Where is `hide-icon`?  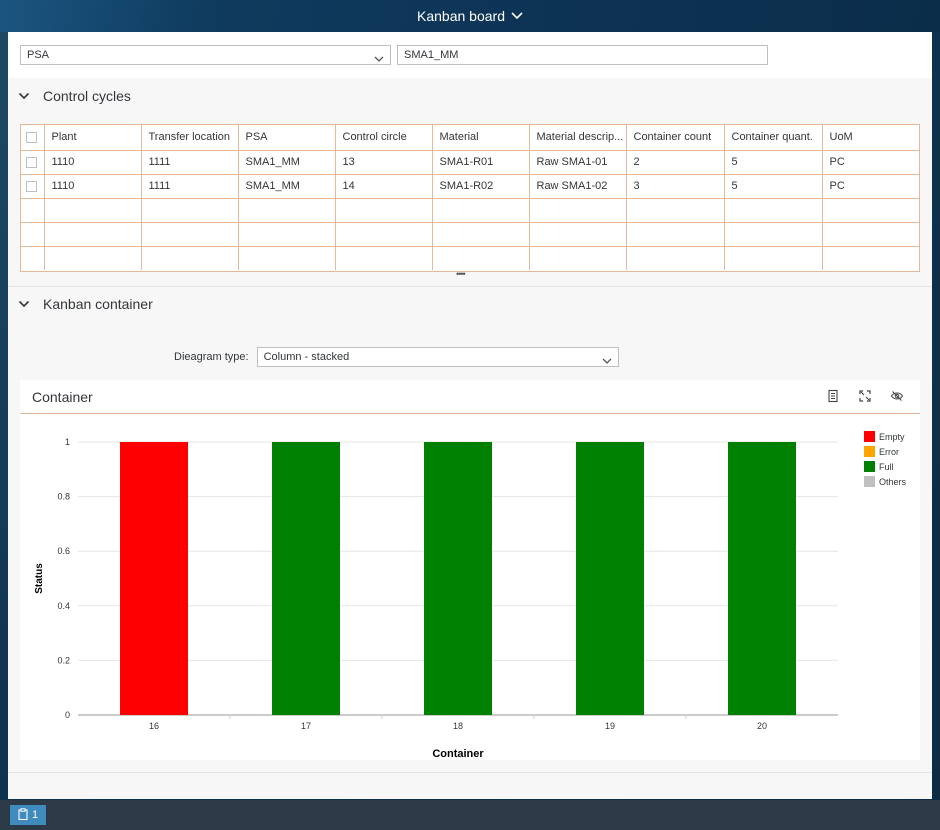
hide-icon is located at coordinates (898, 397).